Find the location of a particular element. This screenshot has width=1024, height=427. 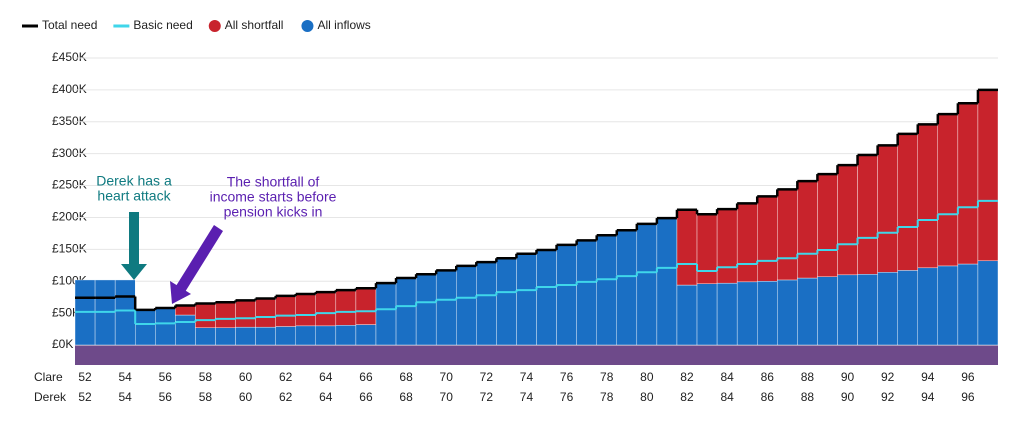

y-tick-label: £250K is located at coordinates (69, 185).